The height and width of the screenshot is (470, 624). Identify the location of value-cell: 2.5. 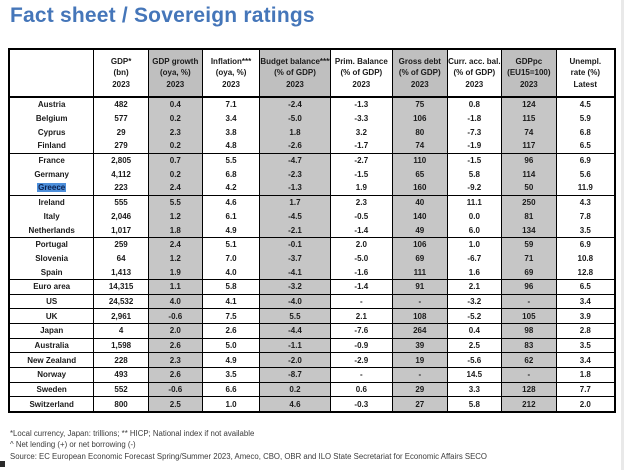
(175, 404).